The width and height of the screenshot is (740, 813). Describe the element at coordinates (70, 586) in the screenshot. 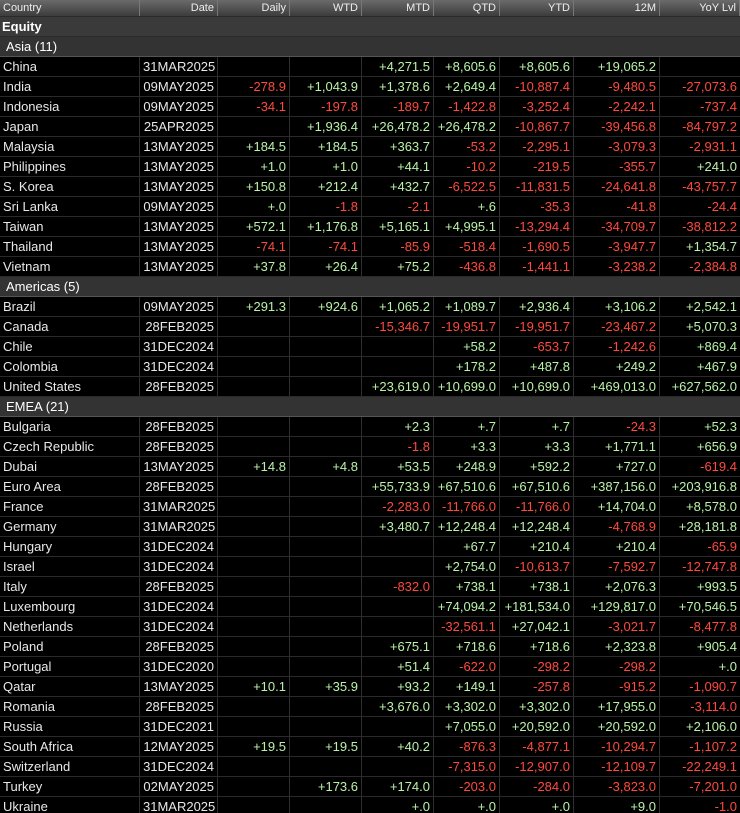

I see `country: Italy` at that location.